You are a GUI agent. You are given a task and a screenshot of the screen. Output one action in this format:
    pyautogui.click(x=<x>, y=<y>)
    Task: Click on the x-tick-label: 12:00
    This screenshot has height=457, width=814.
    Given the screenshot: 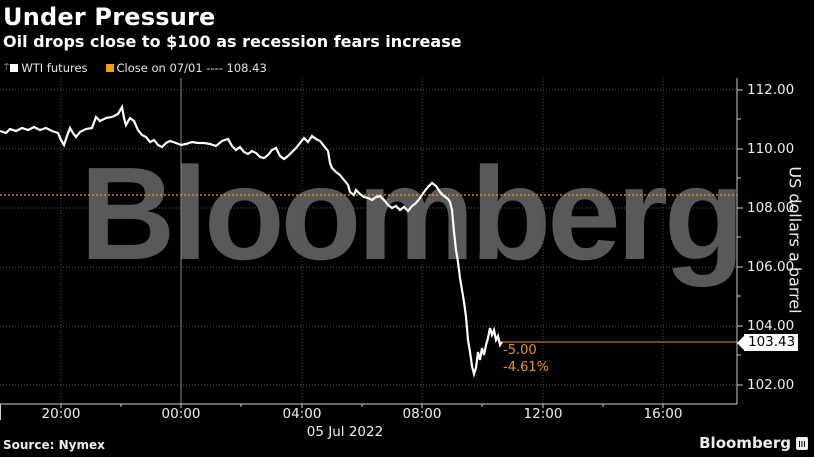 What is the action you would take?
    pyautogui.click(x=543, y=414)
    